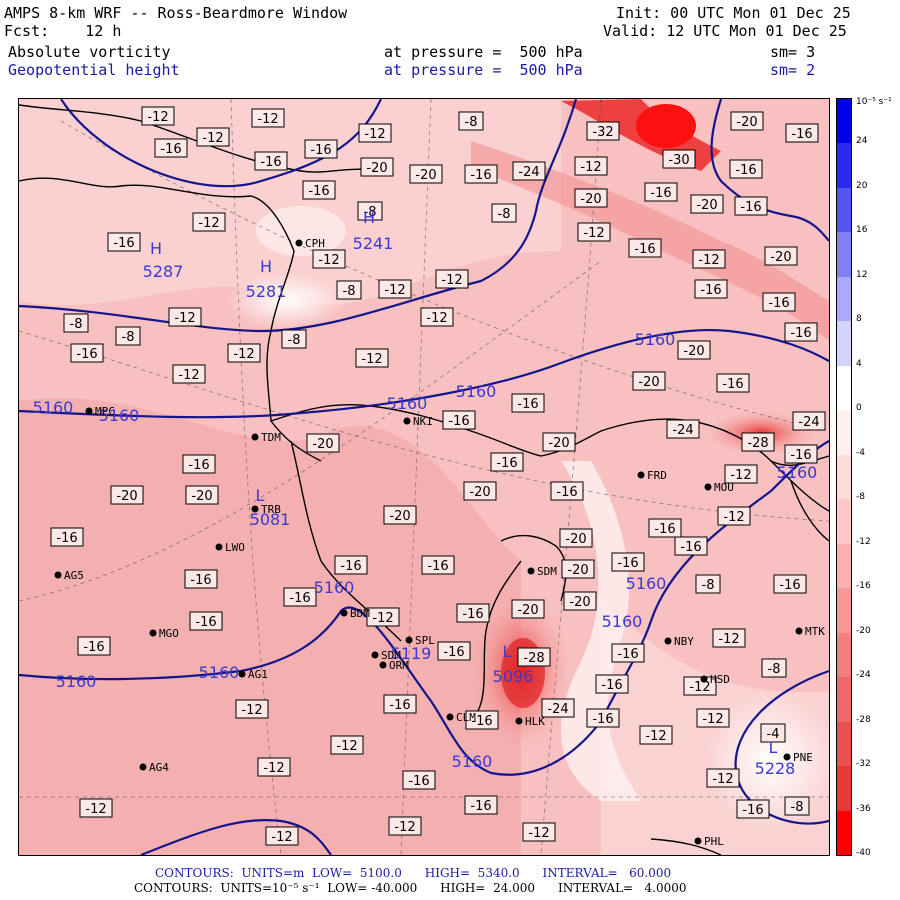  What do you see at coordinates (507, 651) in the screenshot?
I see `height-label: L` at bounding box center [507, 651].